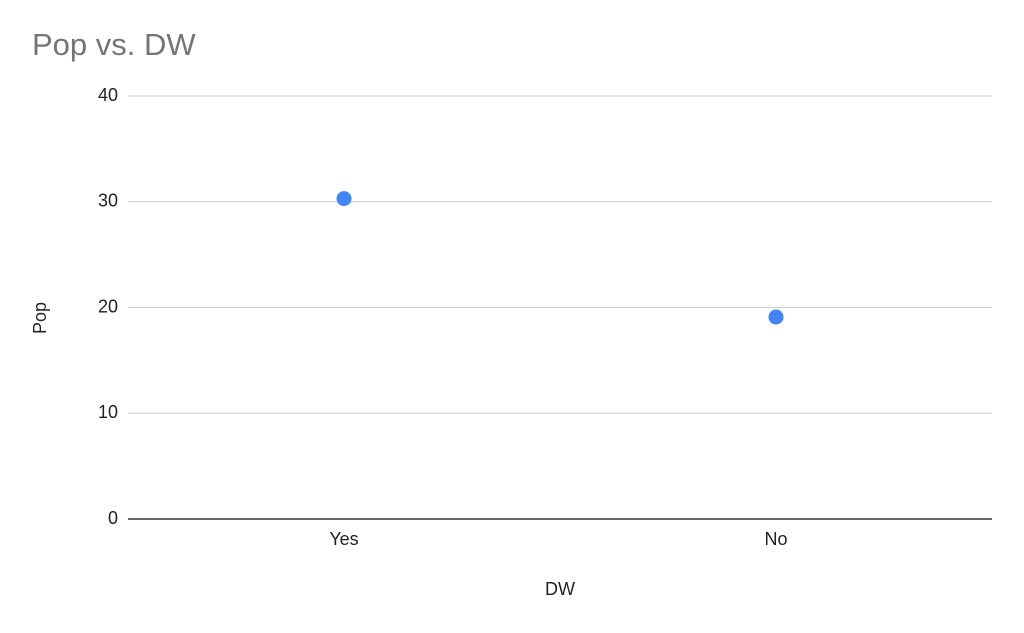 This screenshot has height=633, width=1024. I want to click on y-tick-label: 10, so click(108, 412).